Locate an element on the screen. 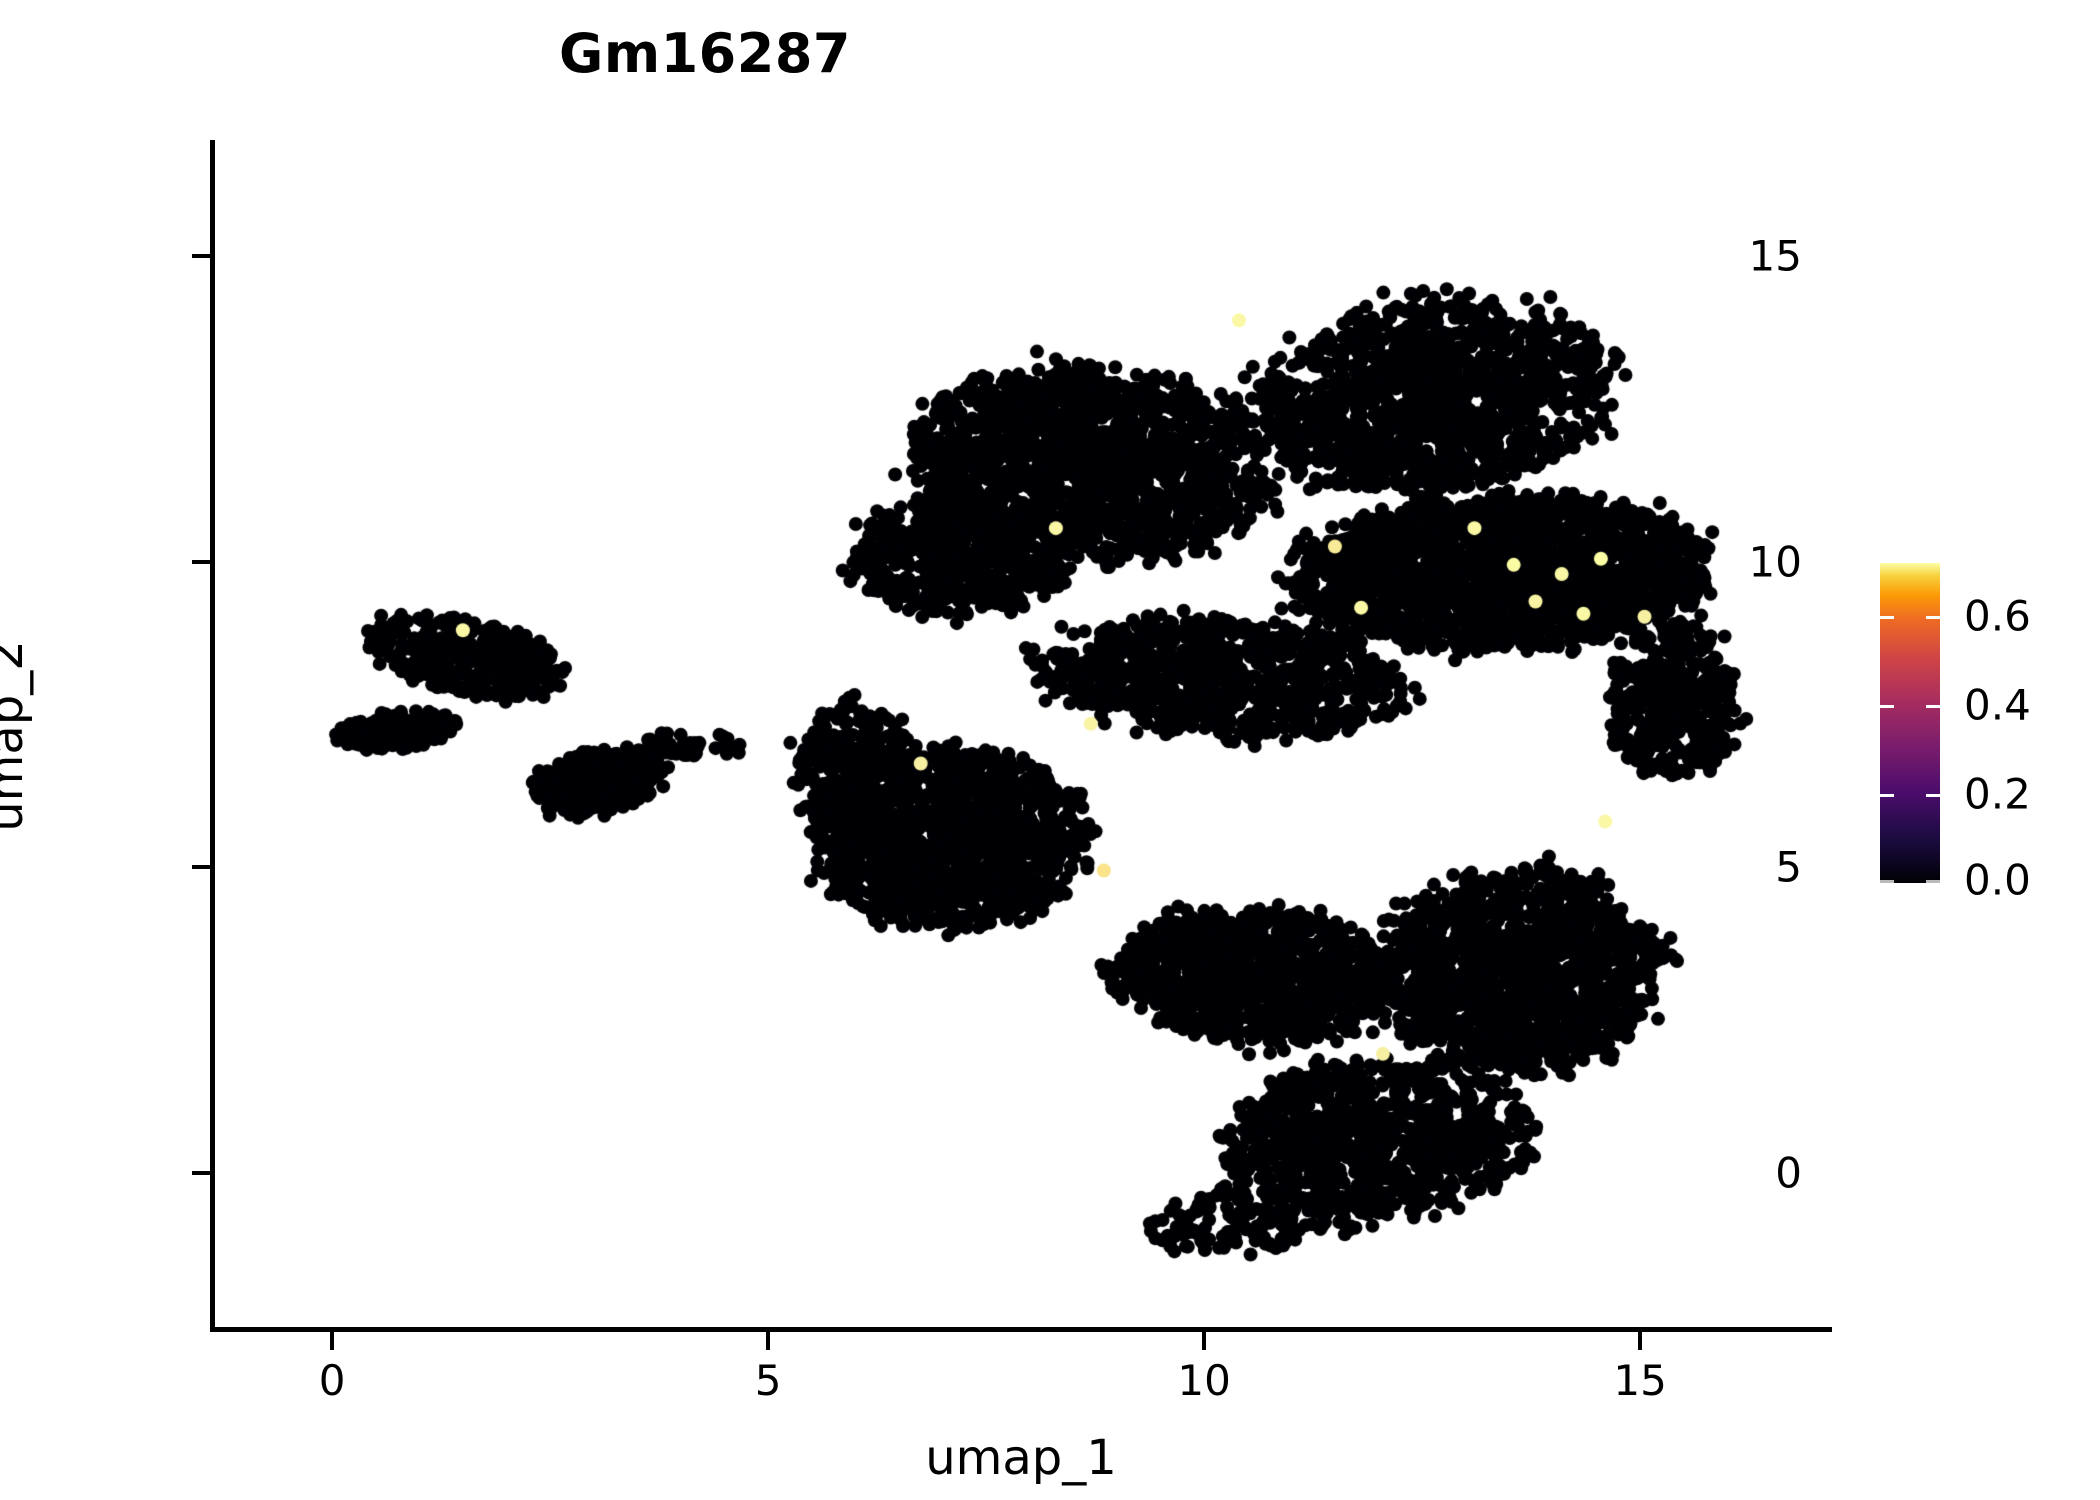  x-axis-label: umap_1 is located at coordinates (1021, 1458).